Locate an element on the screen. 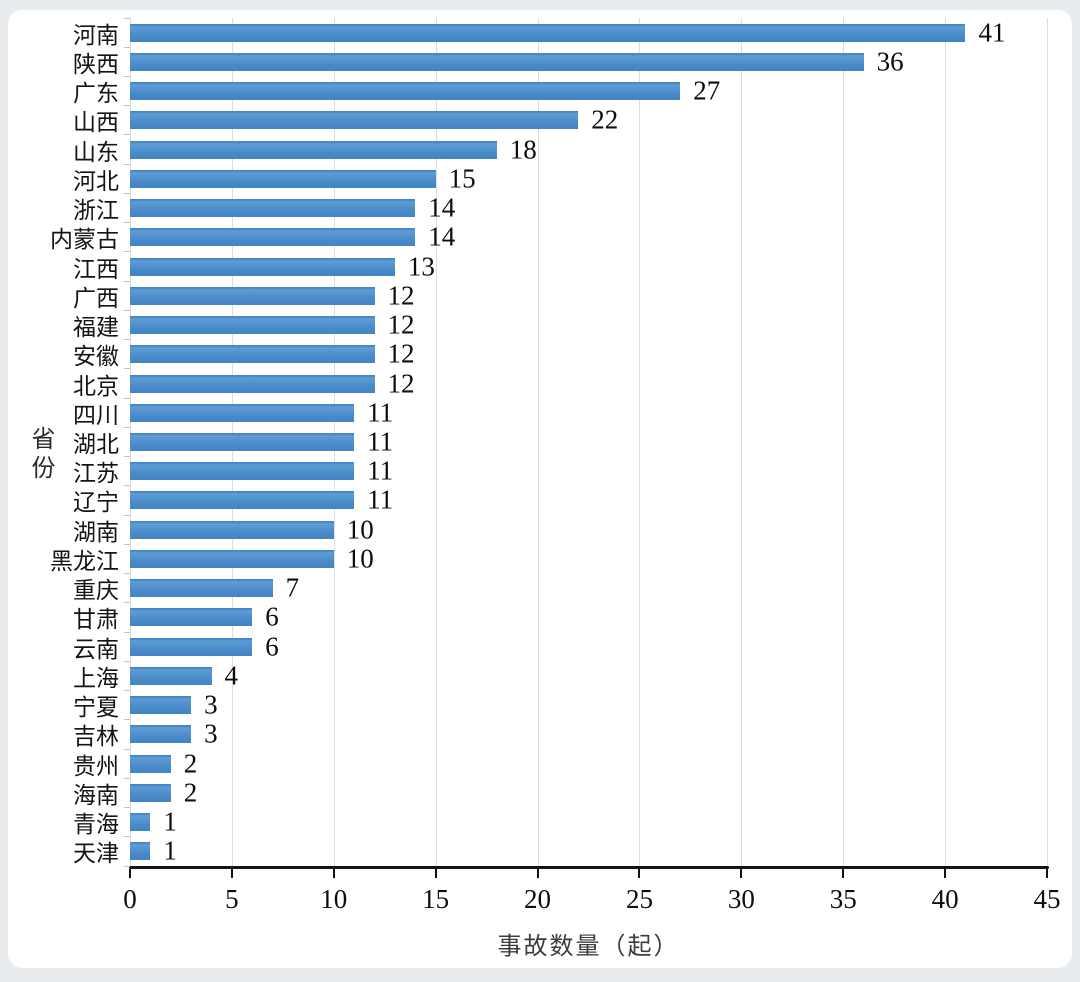  x-axis-tick-label: 35 is located at coordinates (843, 899).